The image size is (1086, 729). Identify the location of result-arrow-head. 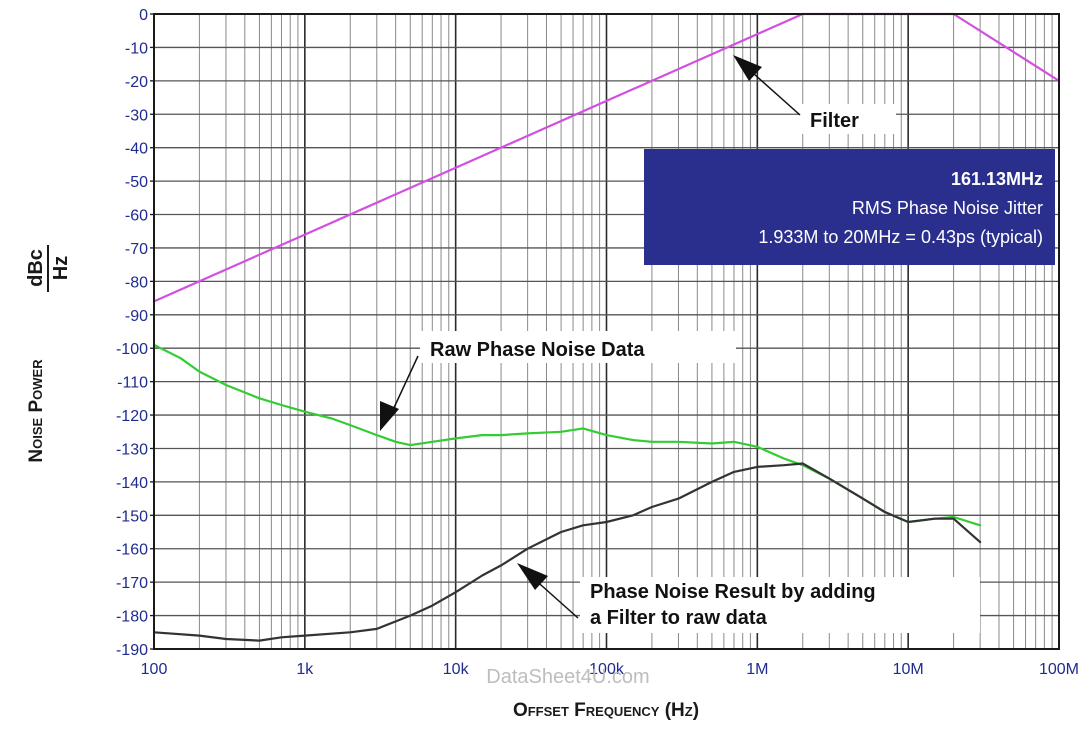
(532, 576).